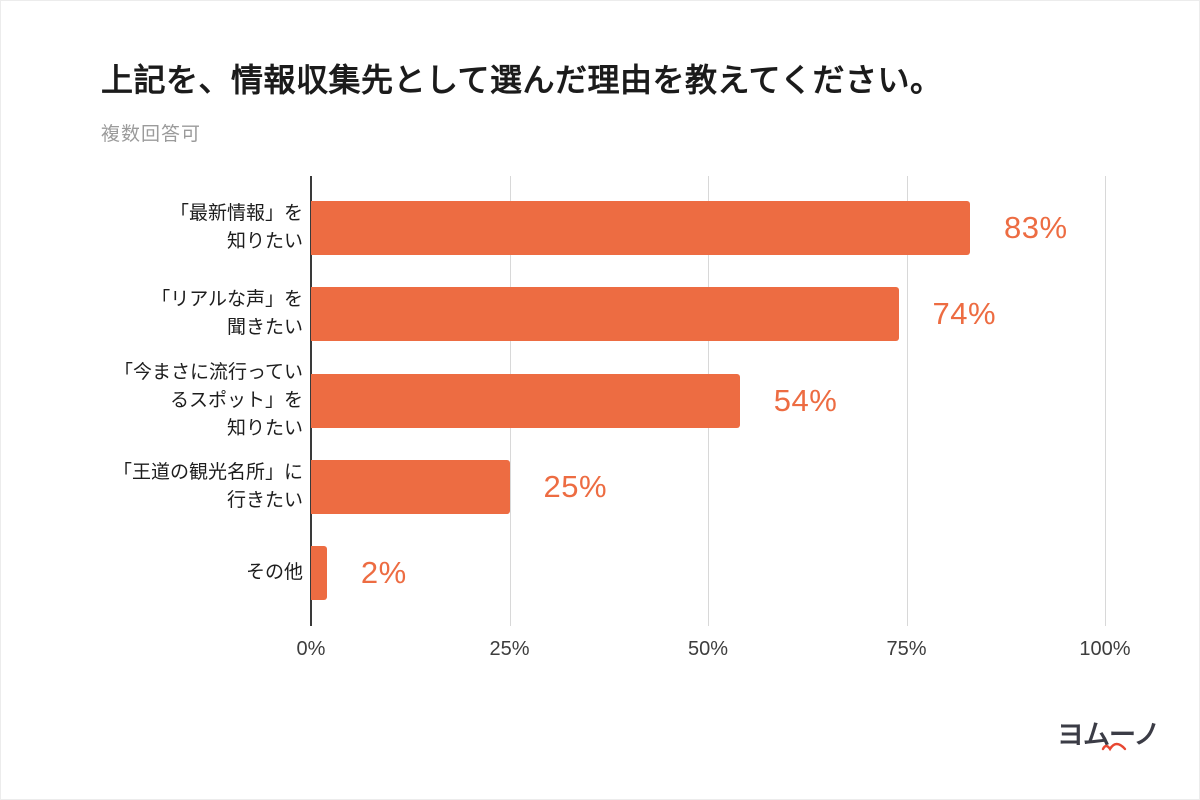 The width and height of the screenshot is (1200, 800). What do you see at coordinates (1105, 649) in the screenshot?
I see `x-tick-label: 100%` at bounding box center [1105, 649].